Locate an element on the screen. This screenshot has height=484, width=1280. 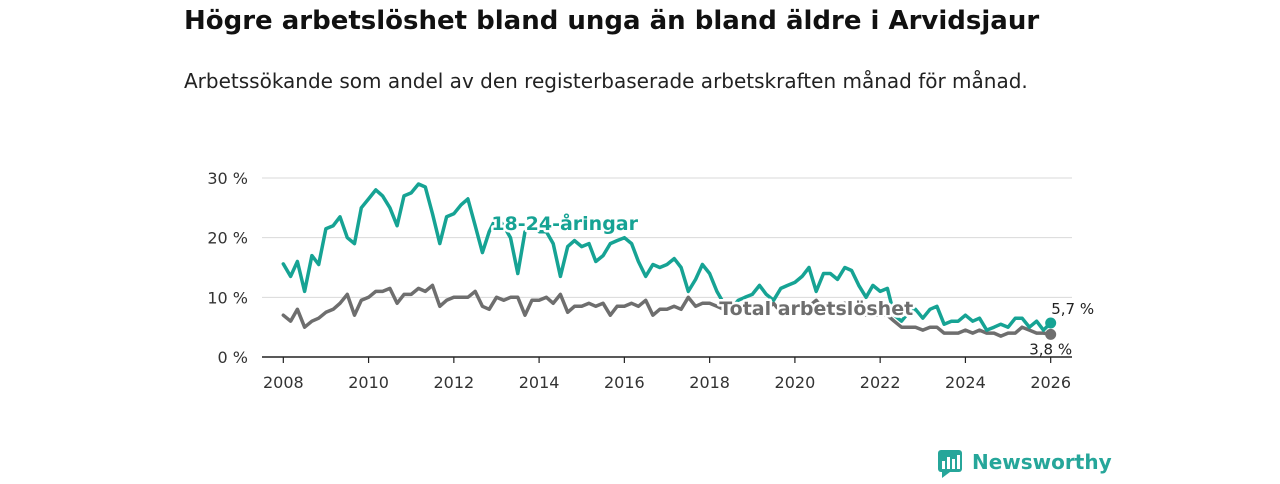
x-tick-label: 2016 is located at coordinates (624, 382).